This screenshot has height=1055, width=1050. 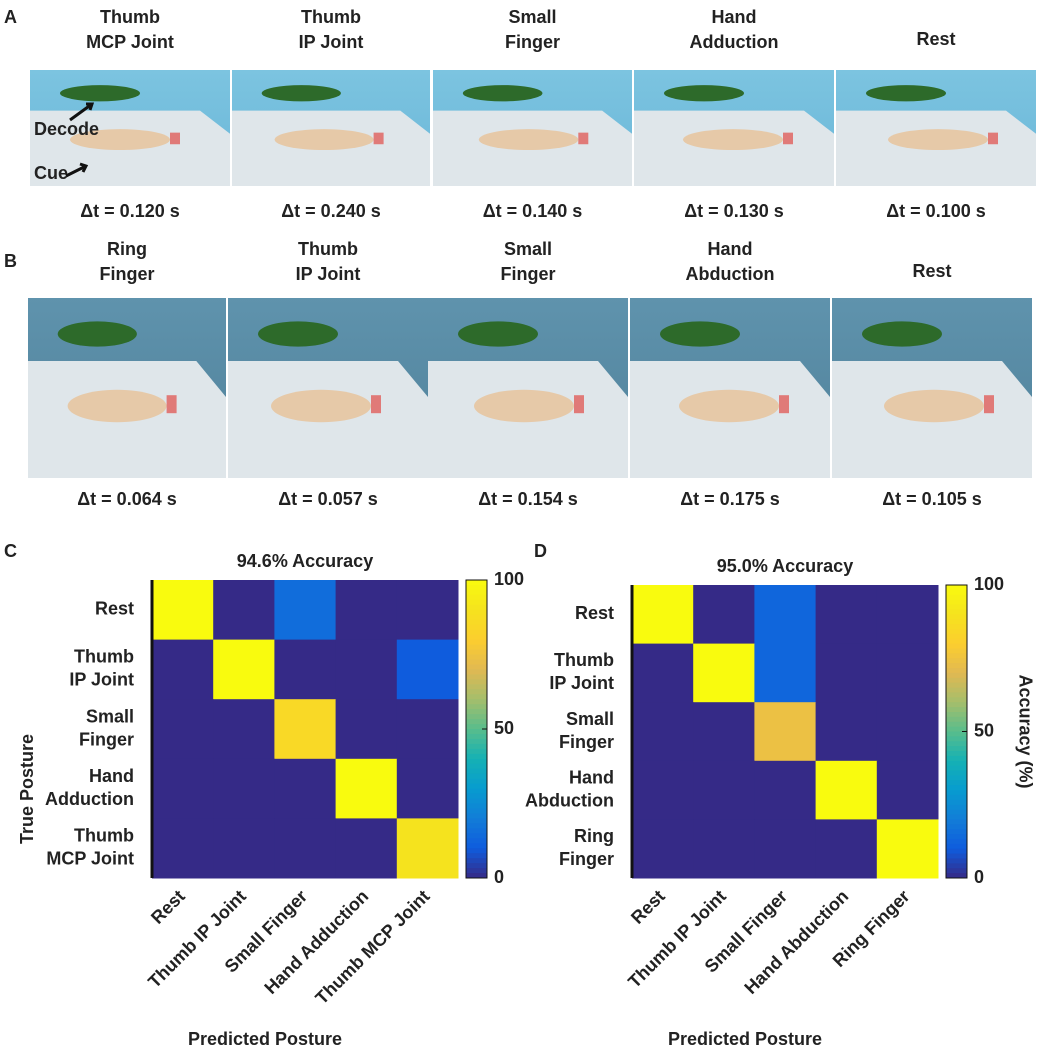 What do you see at coordinates (730, 499) in the screenshot?
I see `delta-t-label: Δt = 0.175 s` at bounding box center [730, 499].